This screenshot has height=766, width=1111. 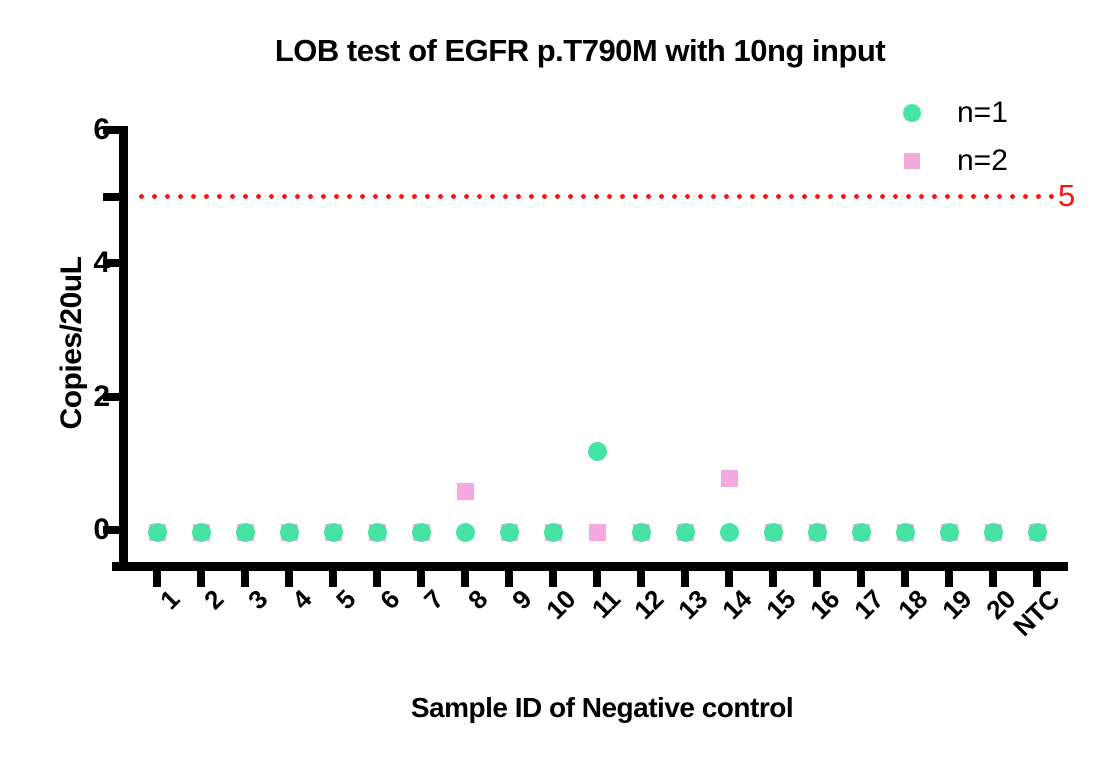 I want to click on y-tick-label: 6, so click(x=101, y=129).